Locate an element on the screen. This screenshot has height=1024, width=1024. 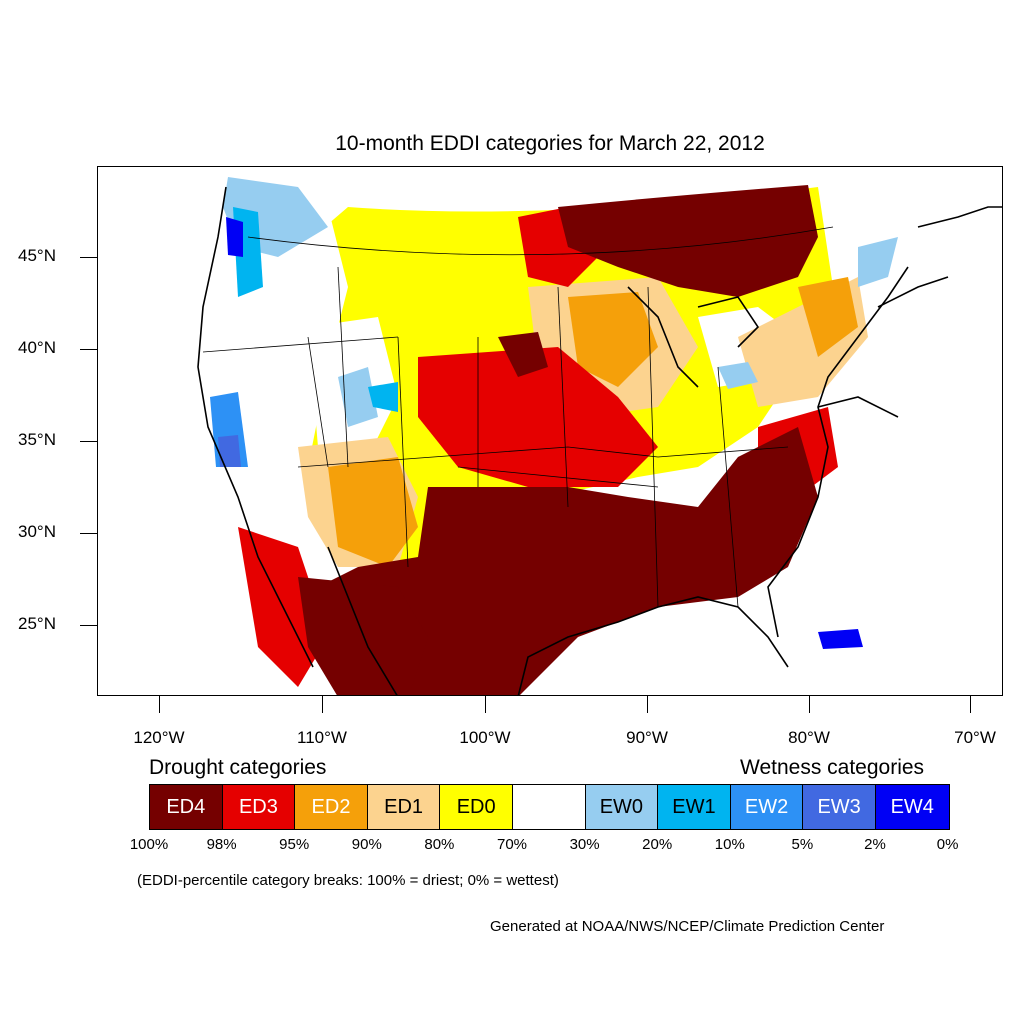
lon-label-70: 70°W is located at coordinates (975, 737).